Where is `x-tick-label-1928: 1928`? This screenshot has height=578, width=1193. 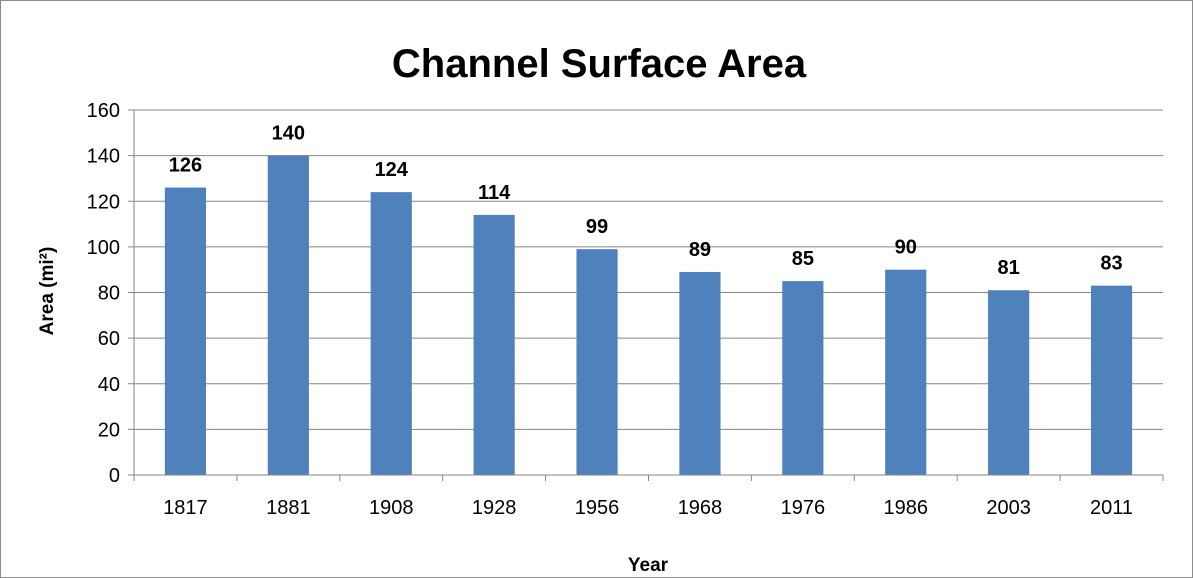 x-tick-label-1928: 1928 is located at coordinates (494, 508).